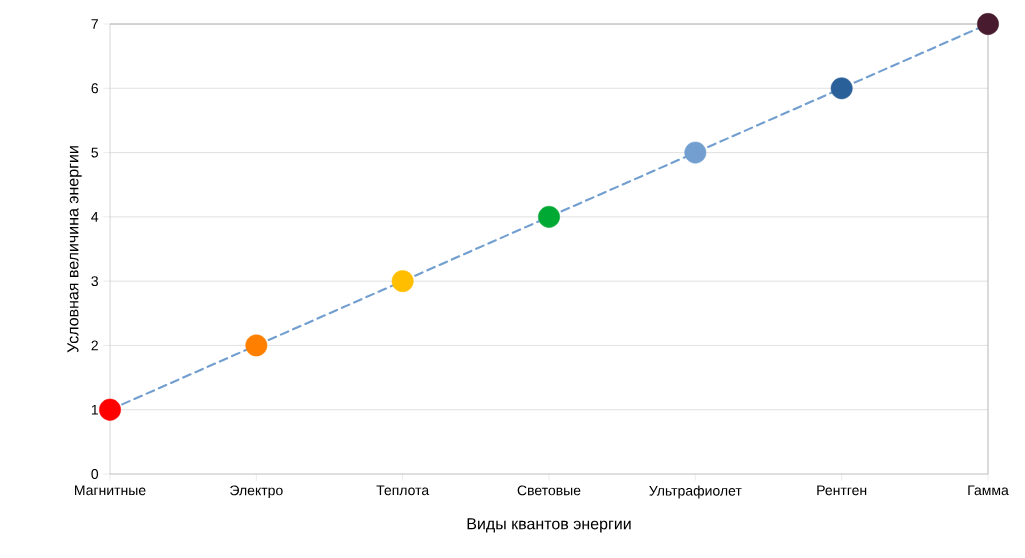 Image resolution: width=1025 pixels, height=558 pixels. I want to click on x-tick-label: Ультрафиолет, so click(695, 492).